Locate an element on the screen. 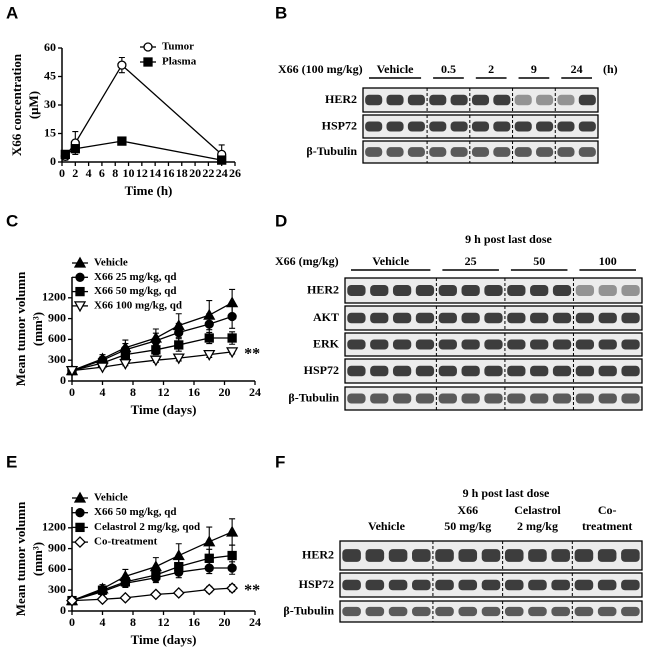  group-label: 50 mg/kg is located at coordinates (467, 526).